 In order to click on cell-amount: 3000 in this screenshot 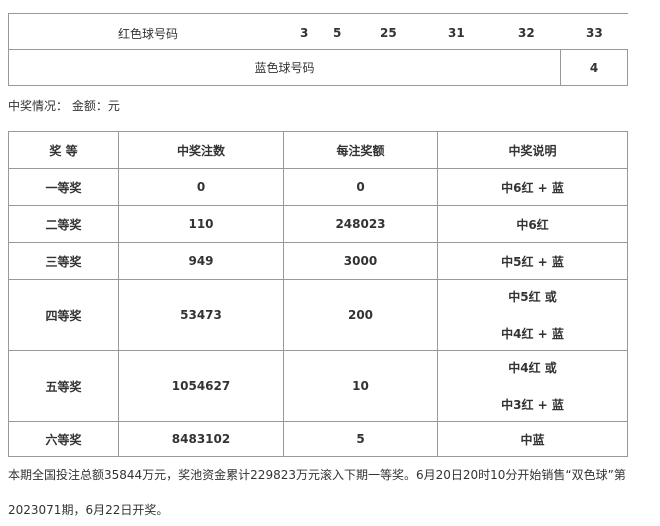, I will do `click(360, 261)`.